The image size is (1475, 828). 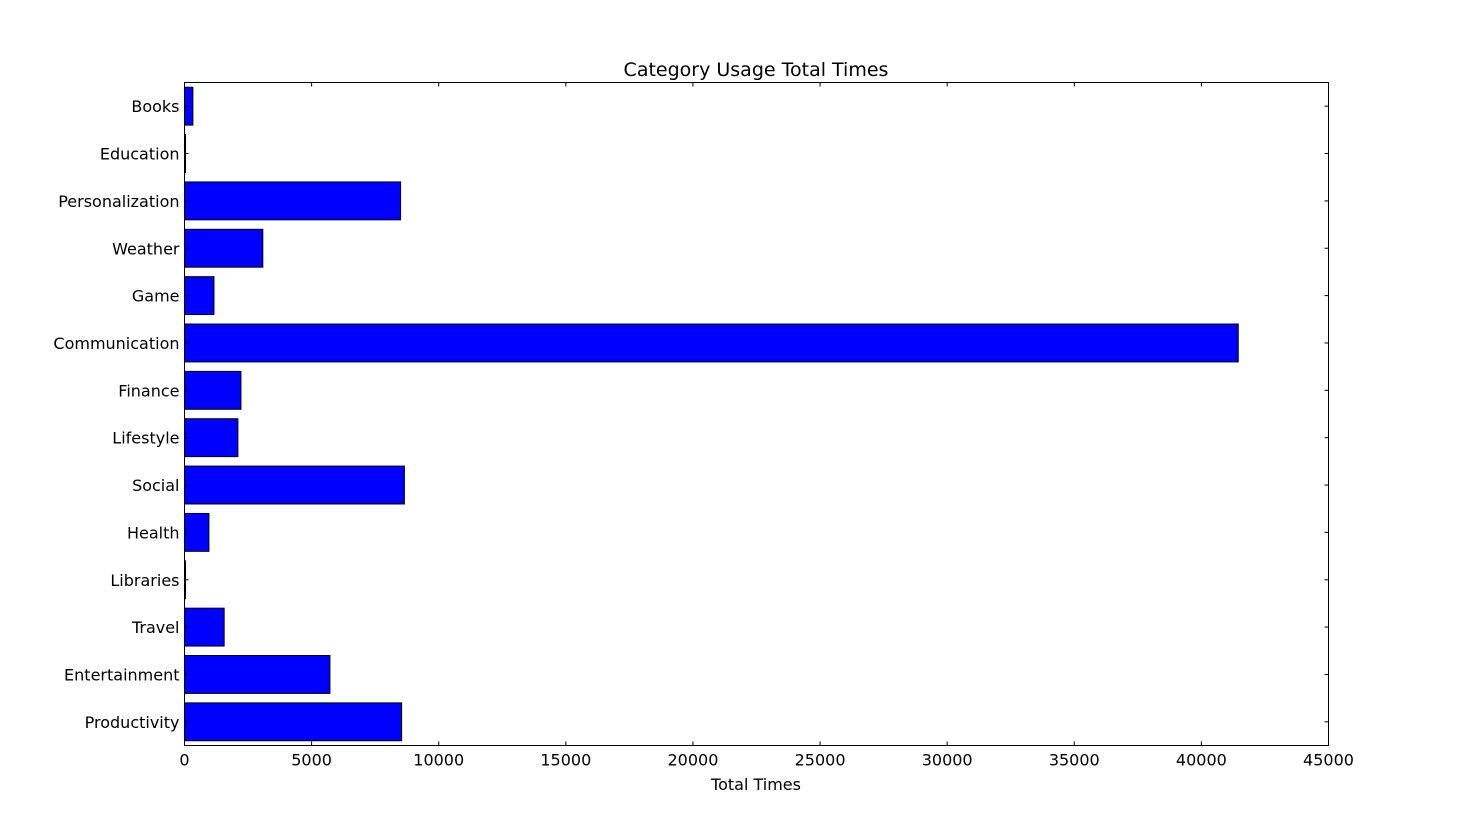 I want to click on y-tick-label: Lifestyle, so click(x=145, y=438).